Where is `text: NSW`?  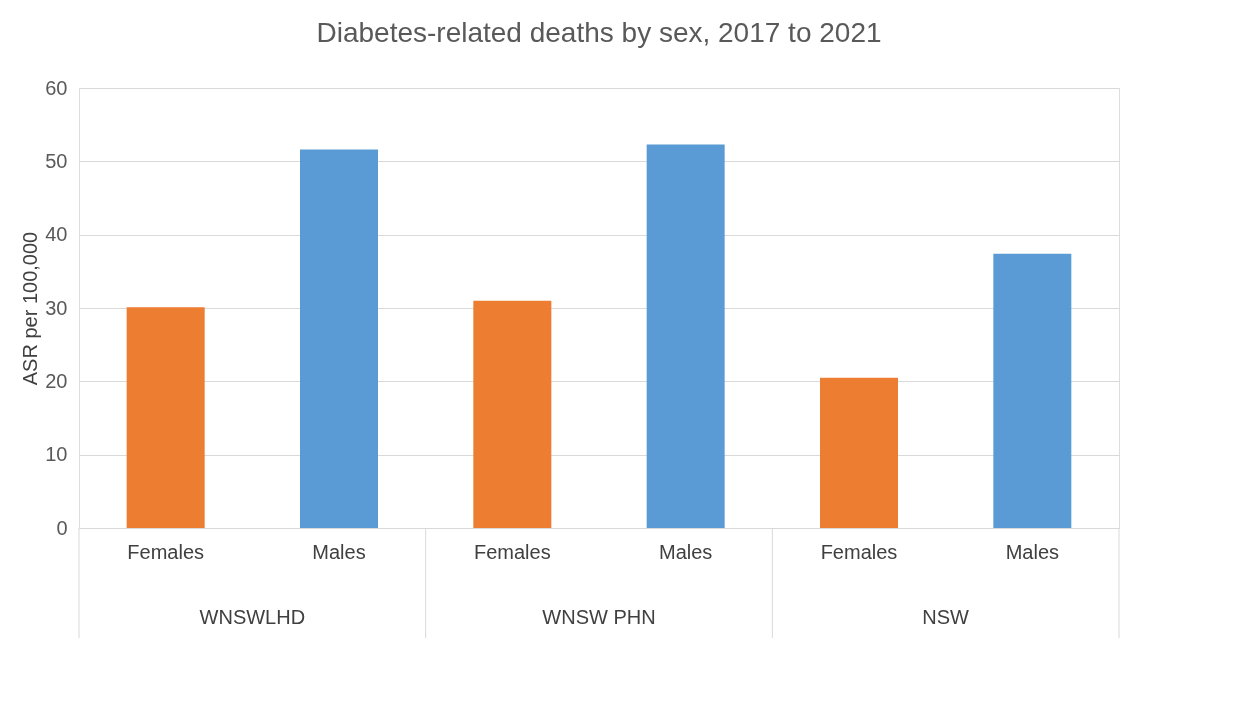
text: NSW is located at coordinates (946, 617).